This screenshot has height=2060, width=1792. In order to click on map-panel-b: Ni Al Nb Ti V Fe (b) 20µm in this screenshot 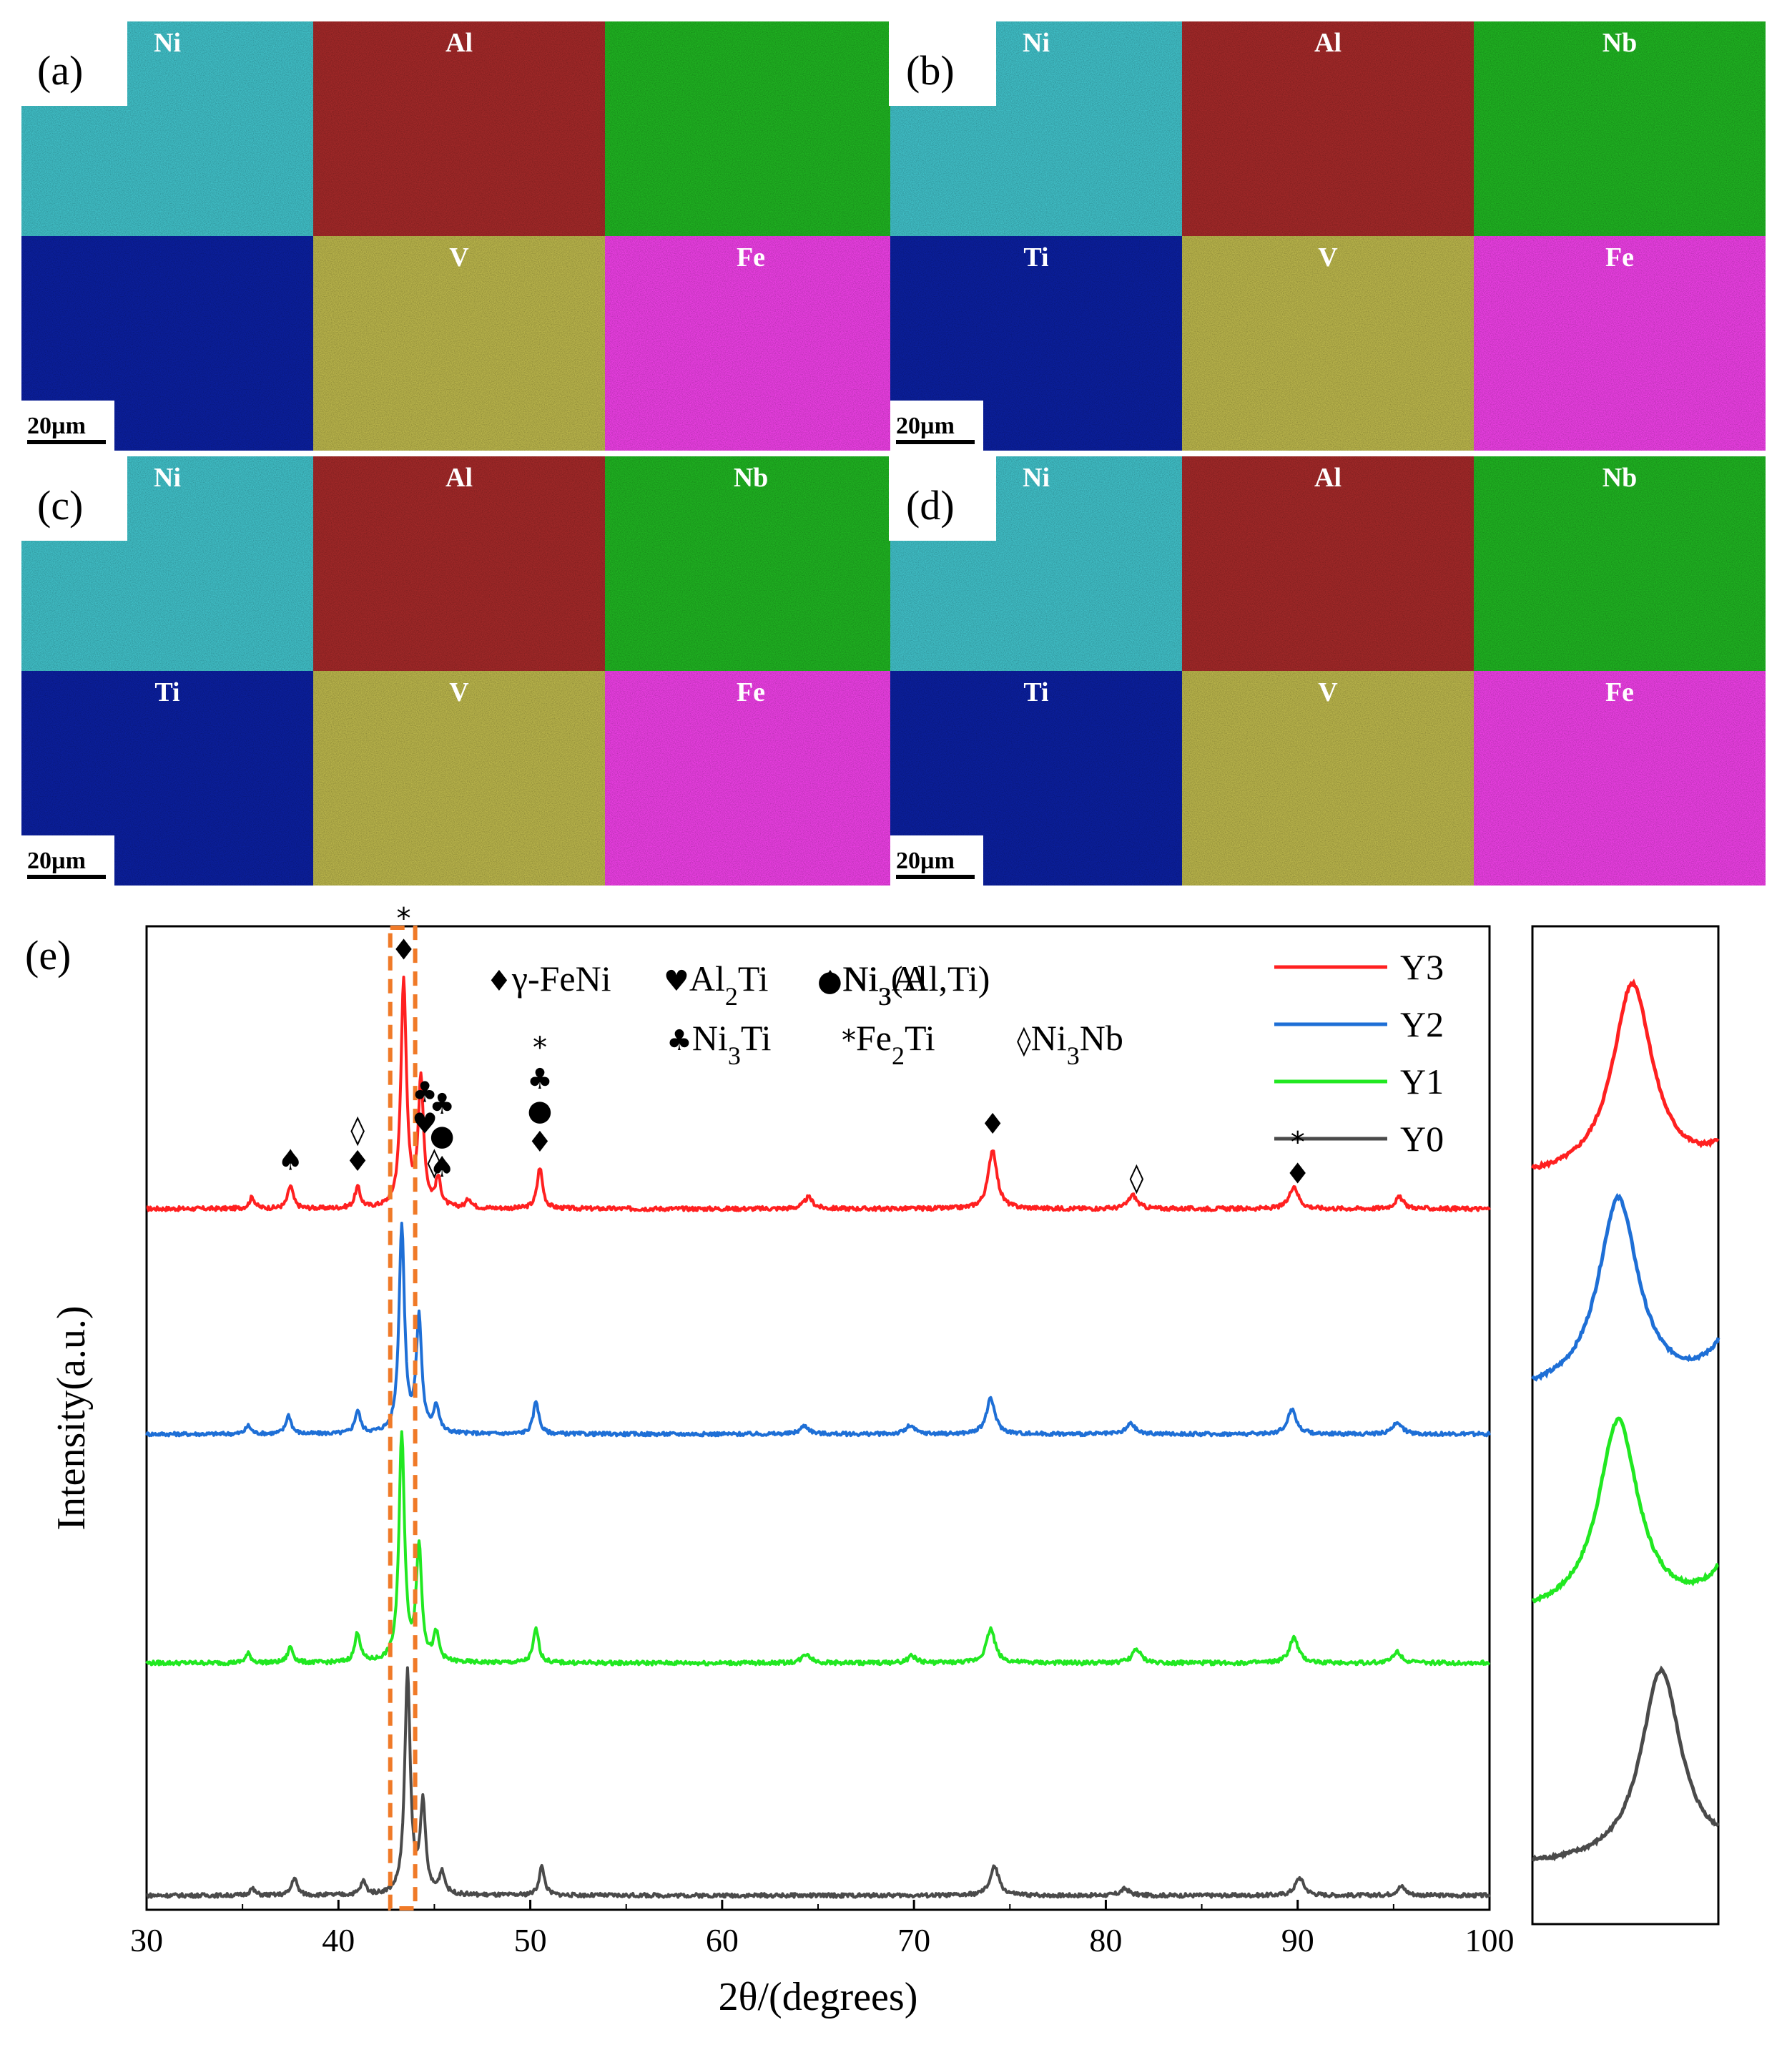, I will do `click(1327, 235)`.